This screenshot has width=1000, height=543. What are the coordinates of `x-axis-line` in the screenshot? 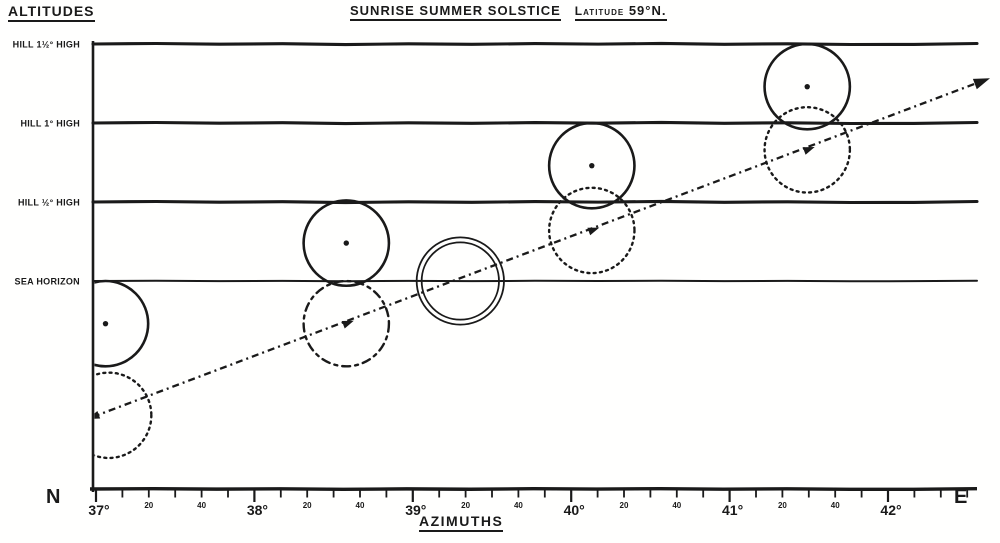 It's located at (533, 489).